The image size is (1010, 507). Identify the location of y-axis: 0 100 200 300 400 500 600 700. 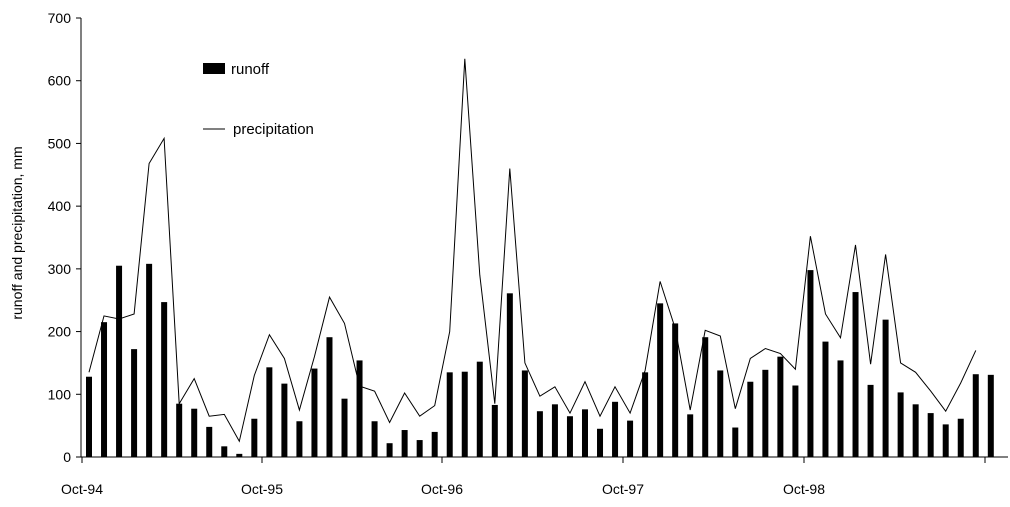
(65, 237).